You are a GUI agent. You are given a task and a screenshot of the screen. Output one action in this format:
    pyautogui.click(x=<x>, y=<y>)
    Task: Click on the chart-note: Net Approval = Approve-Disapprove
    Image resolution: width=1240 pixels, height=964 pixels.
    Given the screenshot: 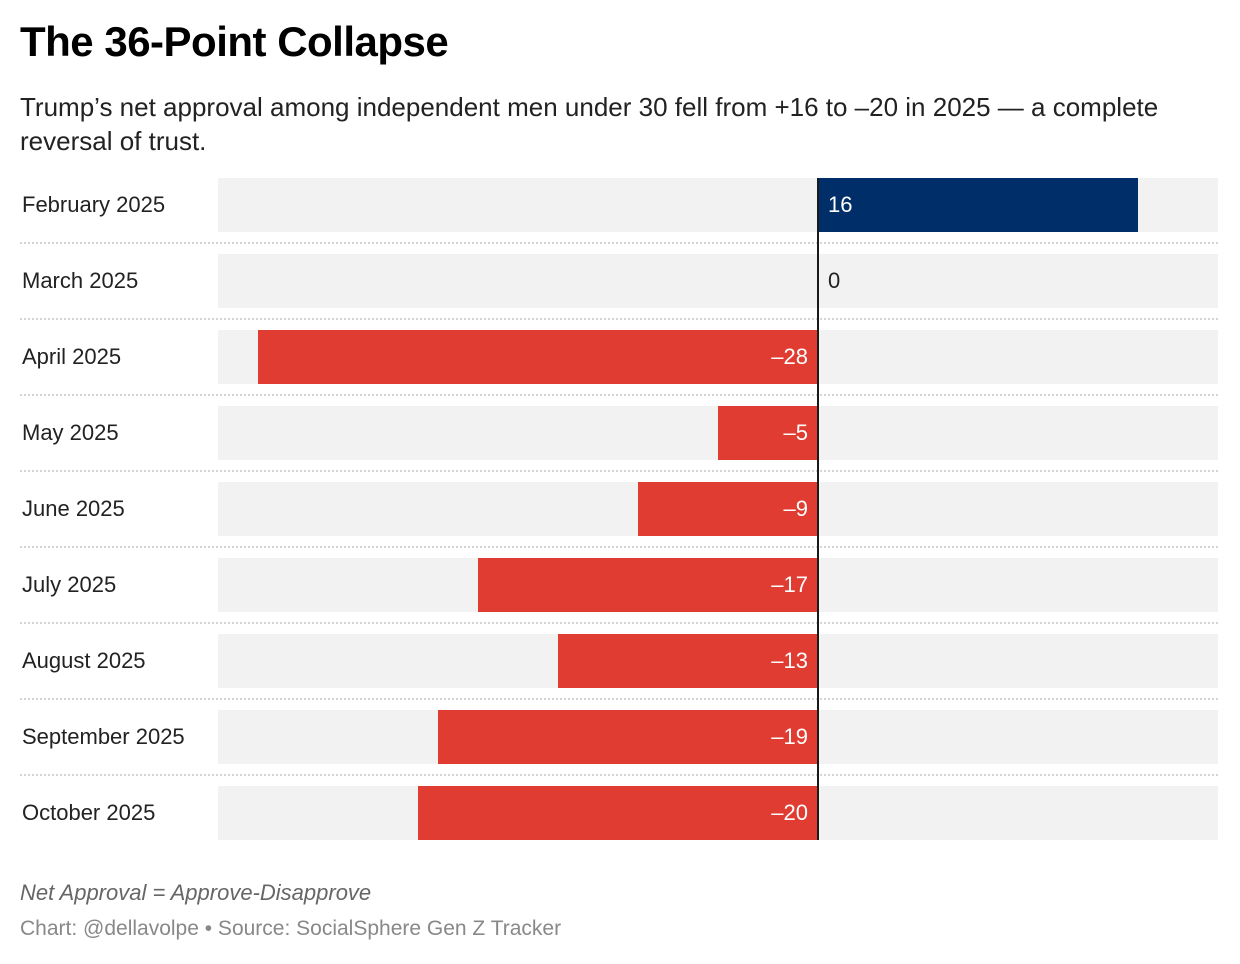 What is the action you would take?
    pyautogui.click(x=196, y=892)
    